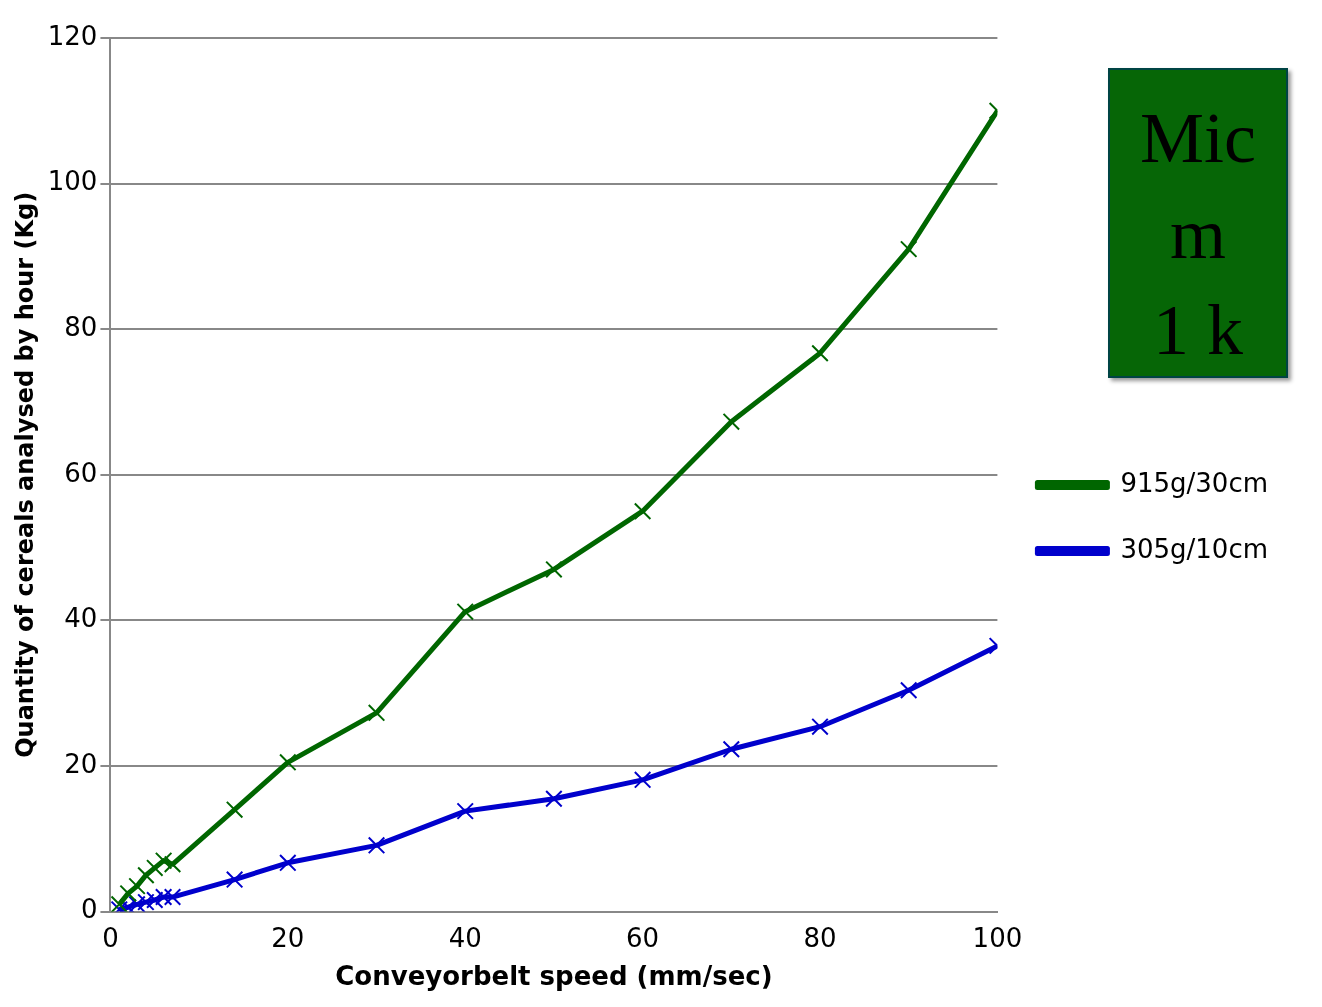  What do you see at coordinates (89, 909) in the screenshot?
I see `y-tick-label: 0` at bounding box center [89, 909].